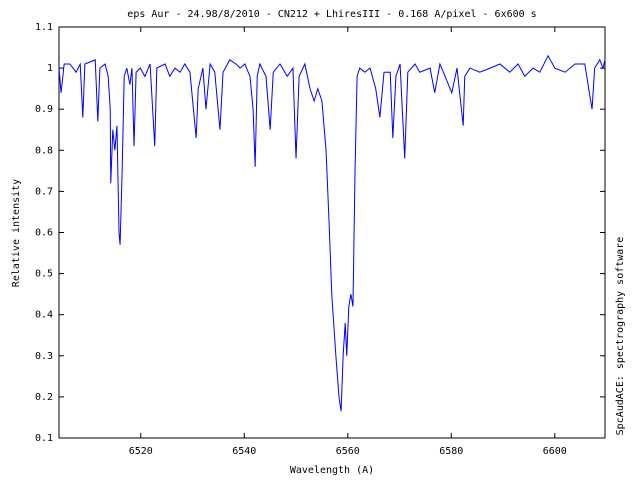  What do you see at coordinates (555, 451) in the screenshot?
I see `x-tick-label: 6600` at bounding box center [555, 451].